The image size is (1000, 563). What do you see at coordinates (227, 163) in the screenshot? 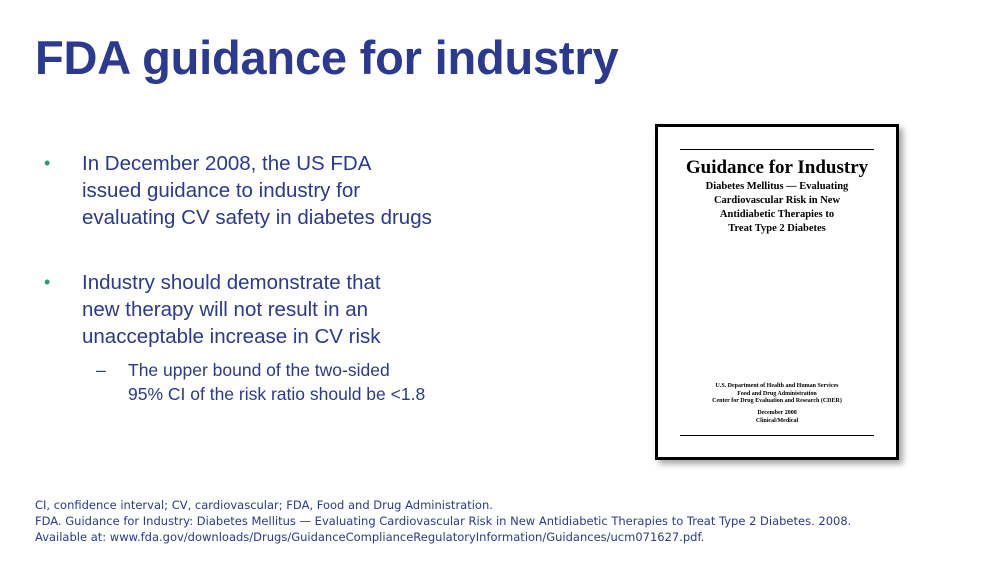
I see `bullet-line: In December 2008, the US FDA` at bounding box center [227, 163].